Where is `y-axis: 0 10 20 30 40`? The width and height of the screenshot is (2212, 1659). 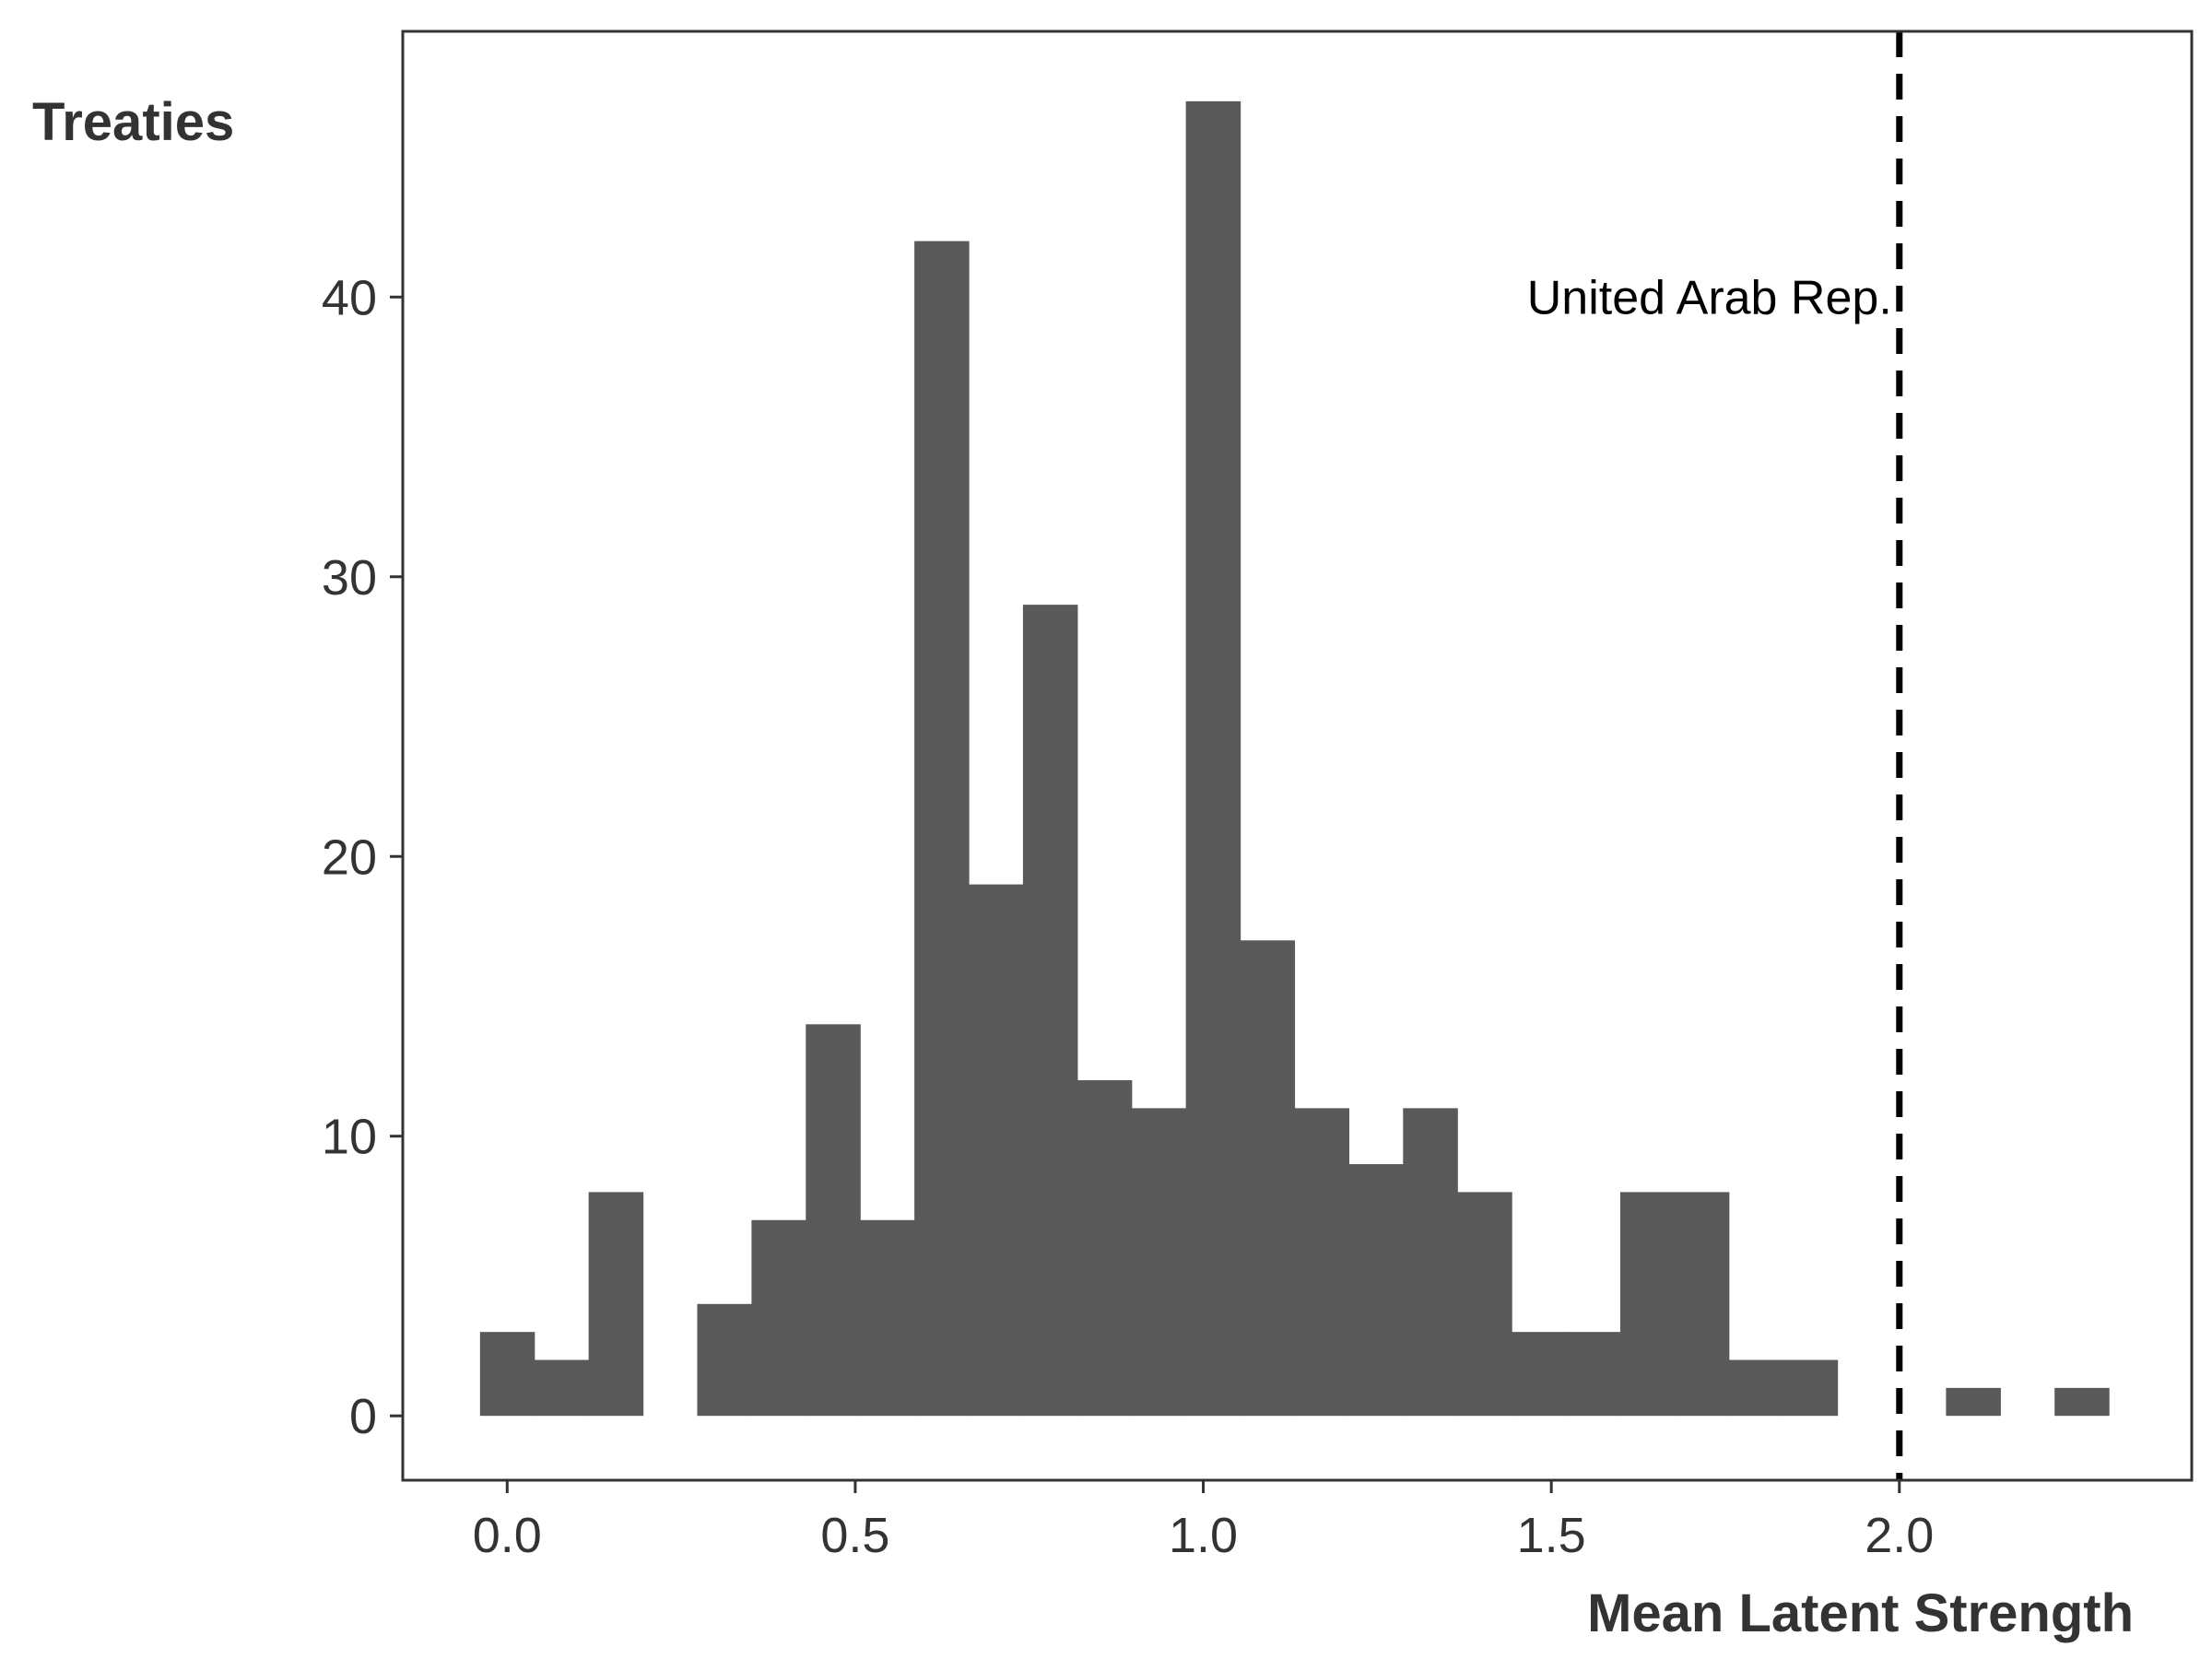
y-axis: 0 10 20 30 40 is located at coordinates (362, 857).